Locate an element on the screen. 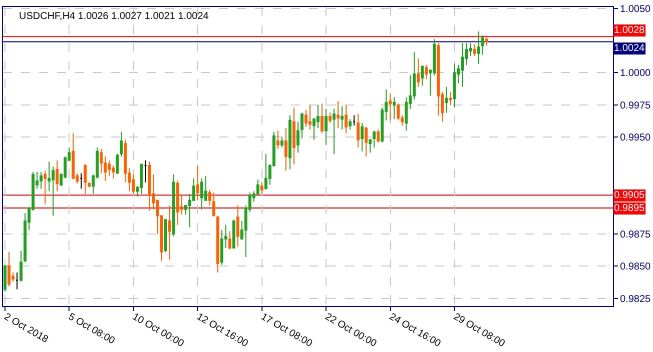 This screenshot has height=352, width=653. y-tick-label: 0.9950 is located at coordinates (636, 138).